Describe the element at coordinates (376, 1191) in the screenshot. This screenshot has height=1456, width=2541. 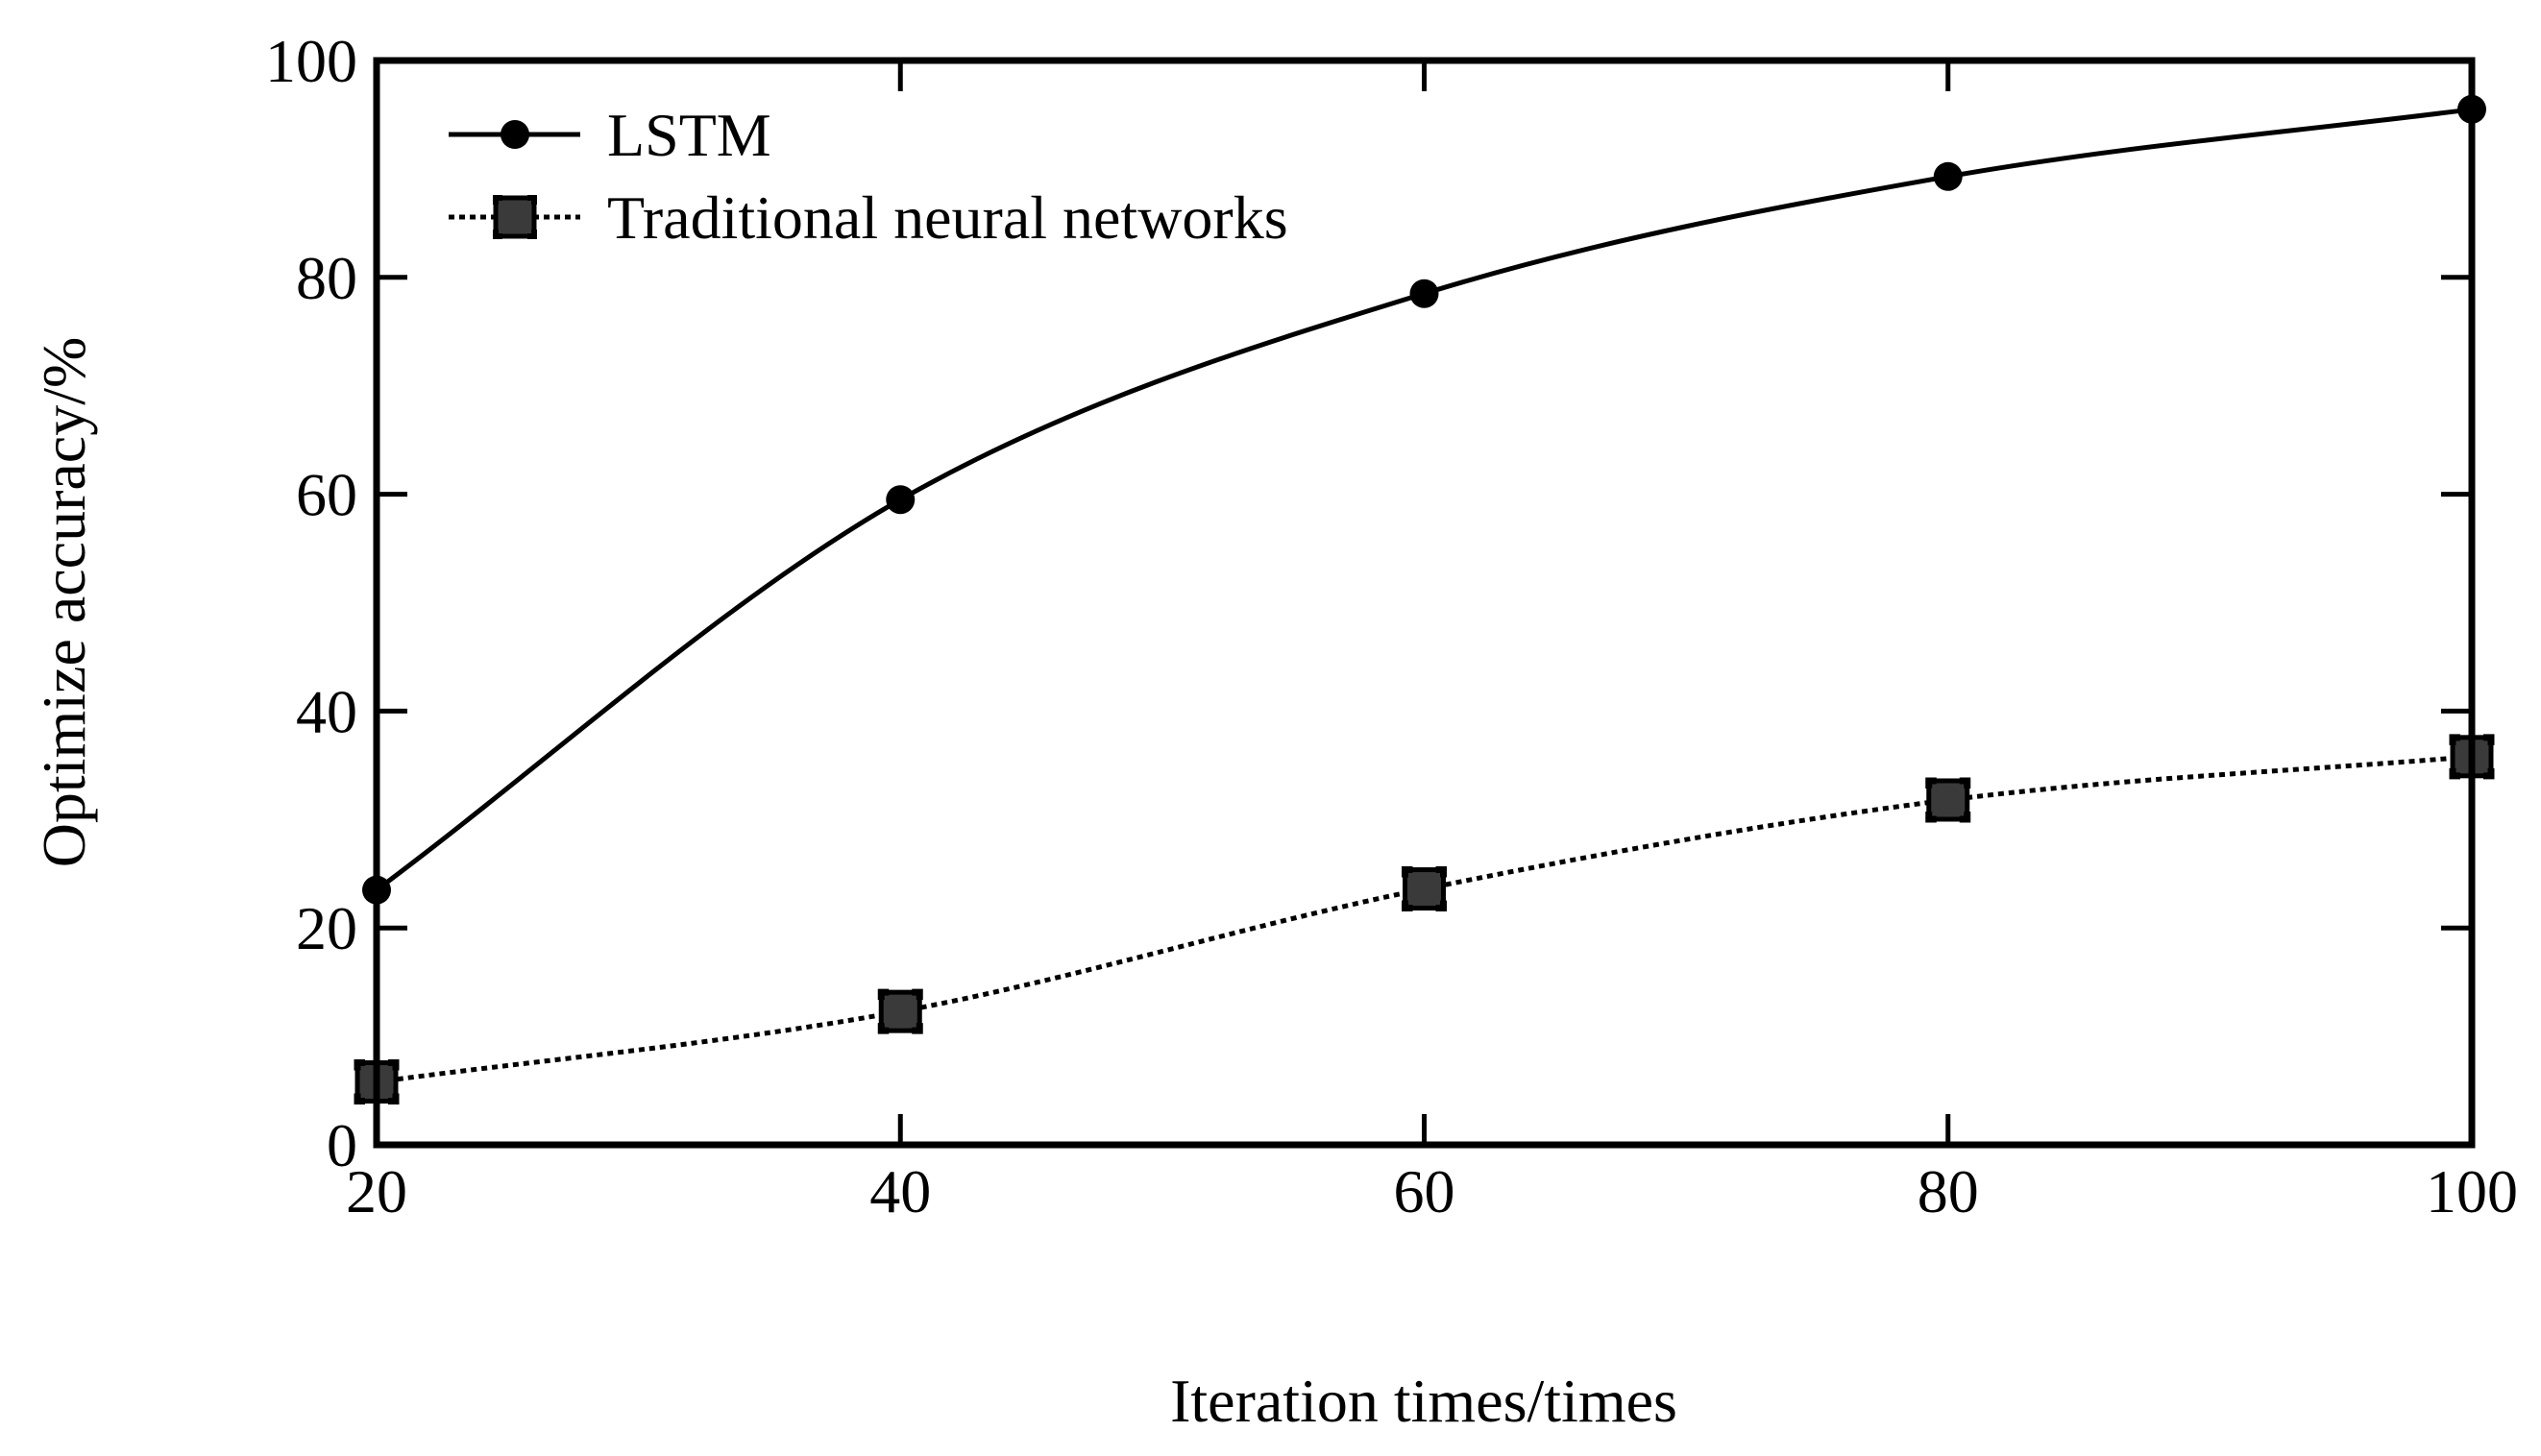
I see `x-tick-label: 20` at that location.